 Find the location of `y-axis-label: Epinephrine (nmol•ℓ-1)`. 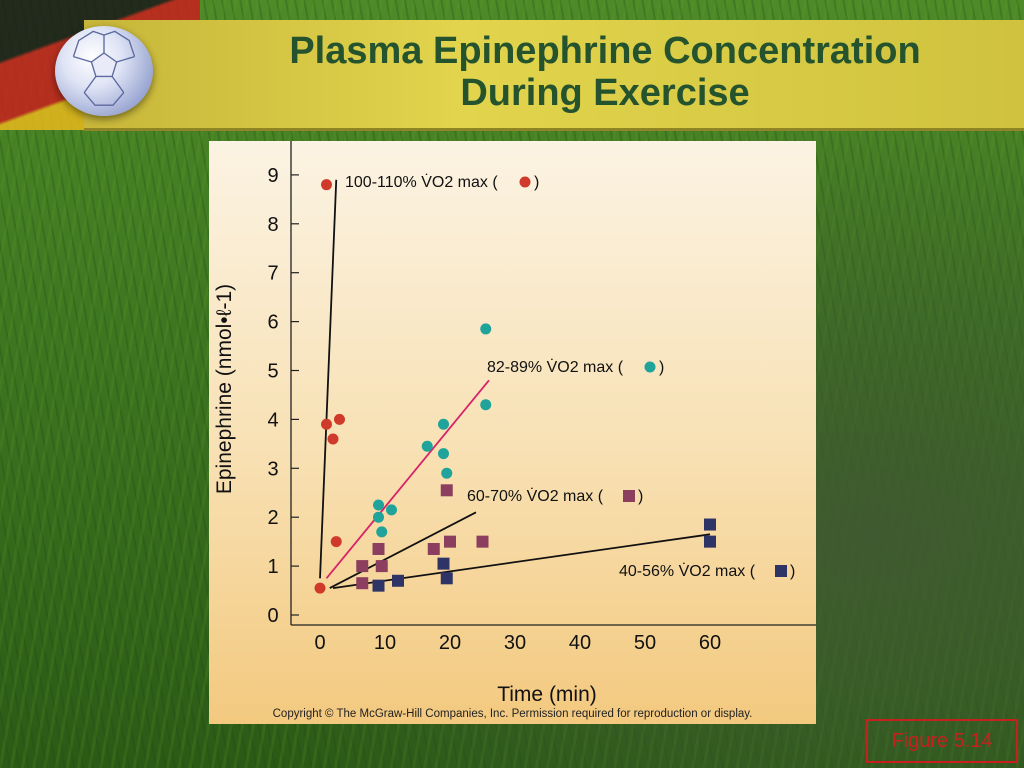

y-axis-label: Epinephrine (nmol•ℓ-1) is located at coordinates (224, 389).